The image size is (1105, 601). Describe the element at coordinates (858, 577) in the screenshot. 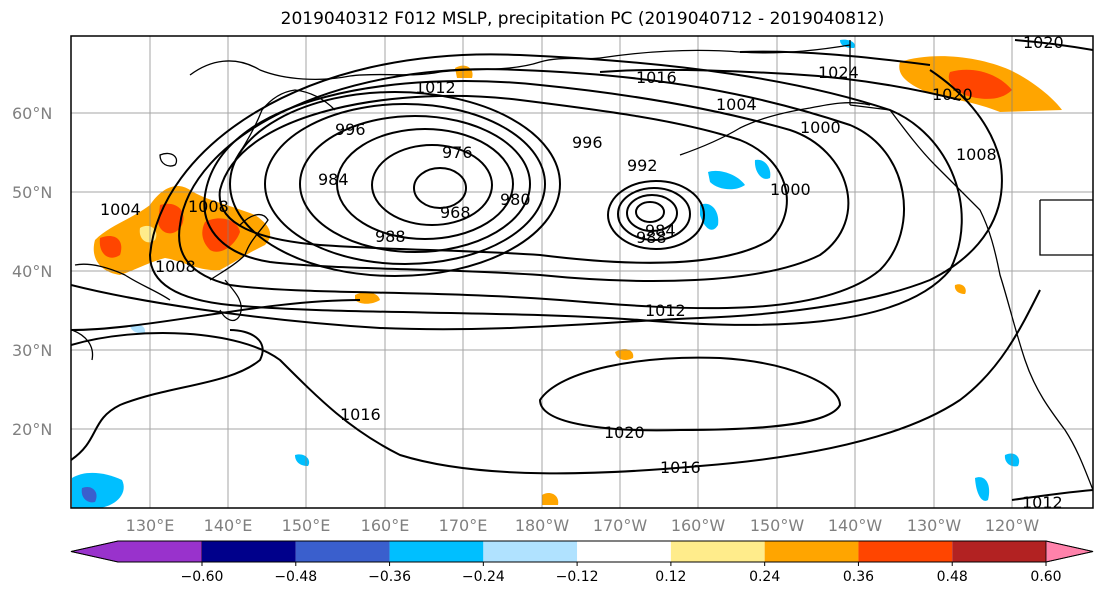

I see `colorbar-tick-label: 0.36` at that location.